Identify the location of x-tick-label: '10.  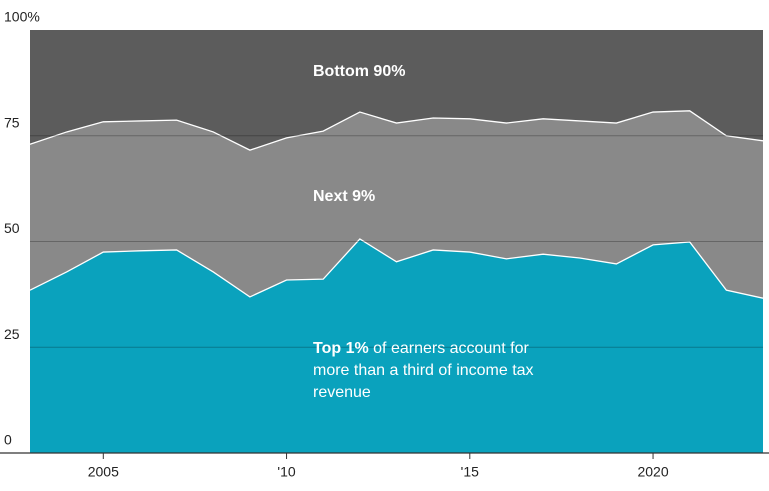
(286, 472).